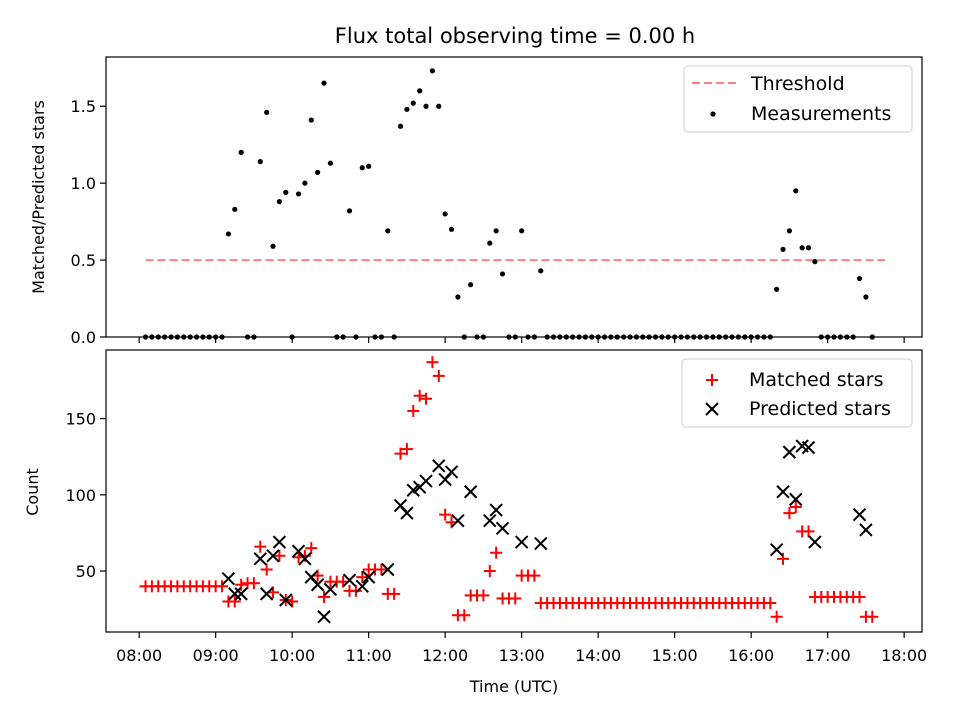 This screenshot has height=720, width=960. Describe the element at coordinates (80, 495) in the screenshot. I see `bottom-y-tick-label: 100` at that location.